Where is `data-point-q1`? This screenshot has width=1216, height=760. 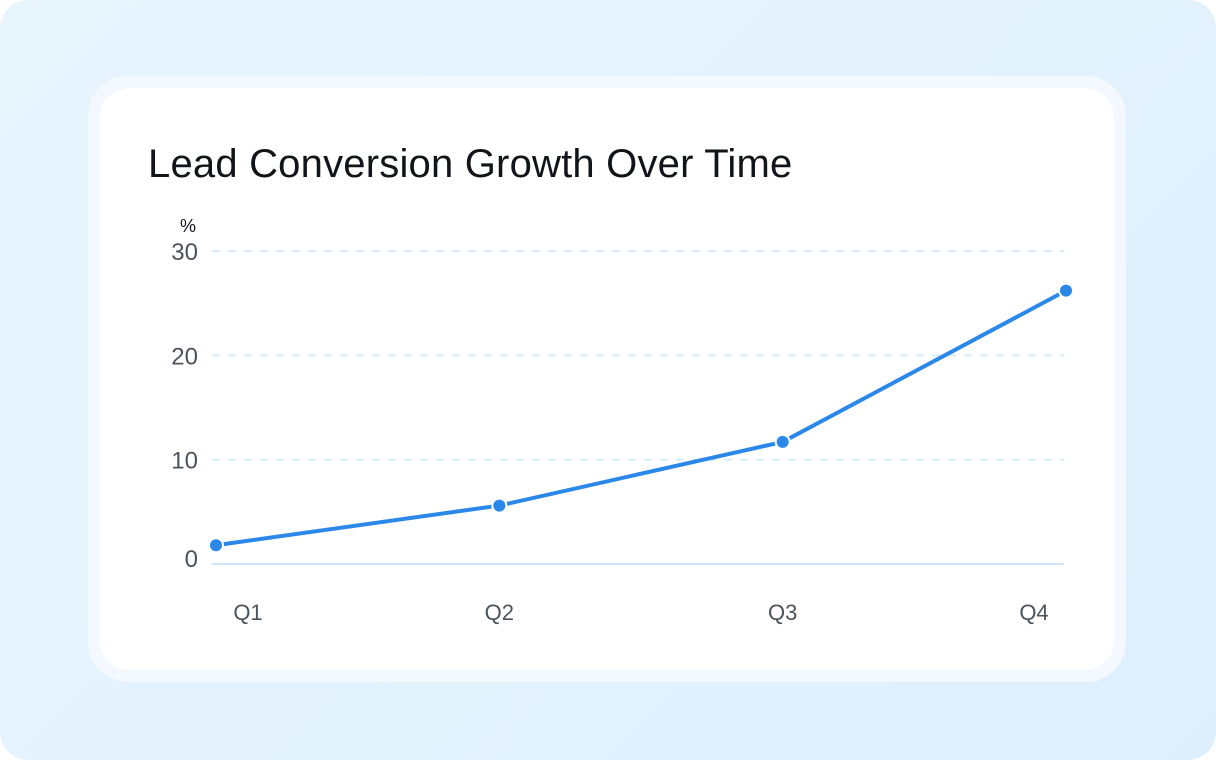
data-point-q1 is located at coordinates (216, 545).